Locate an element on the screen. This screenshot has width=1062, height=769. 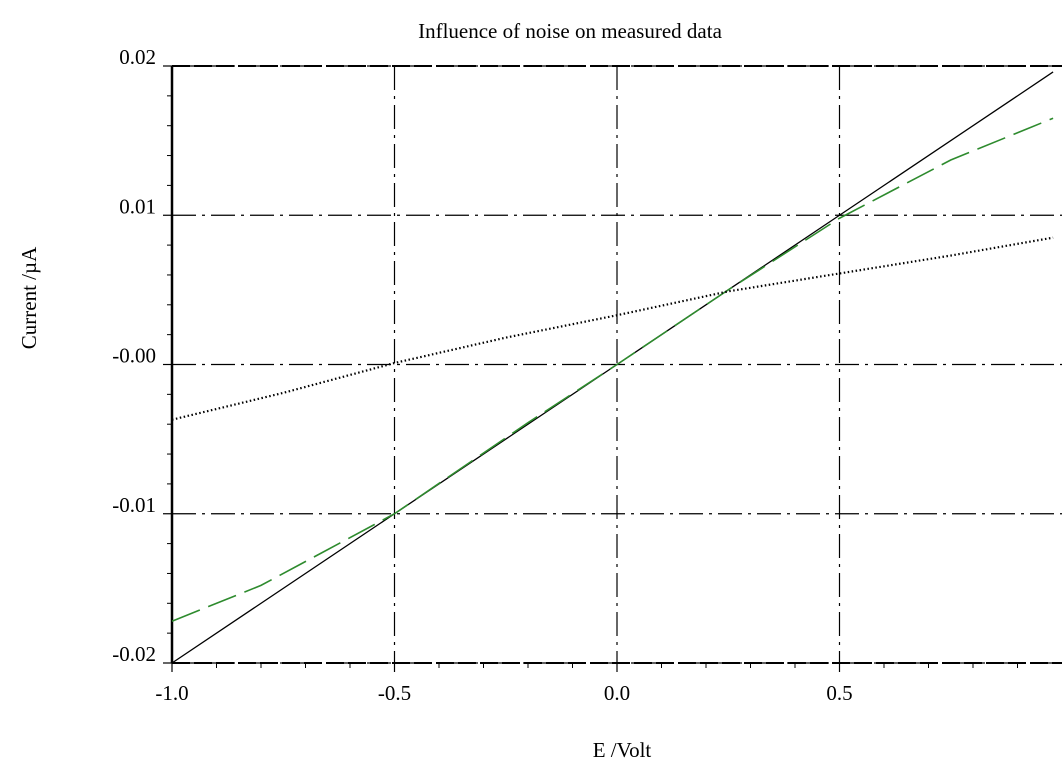
y-axis-label: Current /µA is located at coordinates (29, 297).